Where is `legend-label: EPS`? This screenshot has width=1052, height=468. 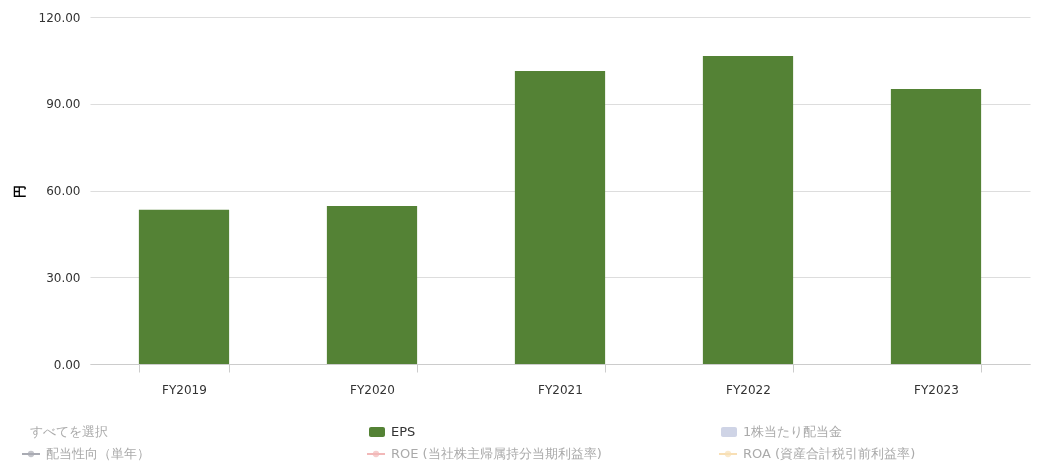
legend-label: EPS is located at coordinates (403, 431).